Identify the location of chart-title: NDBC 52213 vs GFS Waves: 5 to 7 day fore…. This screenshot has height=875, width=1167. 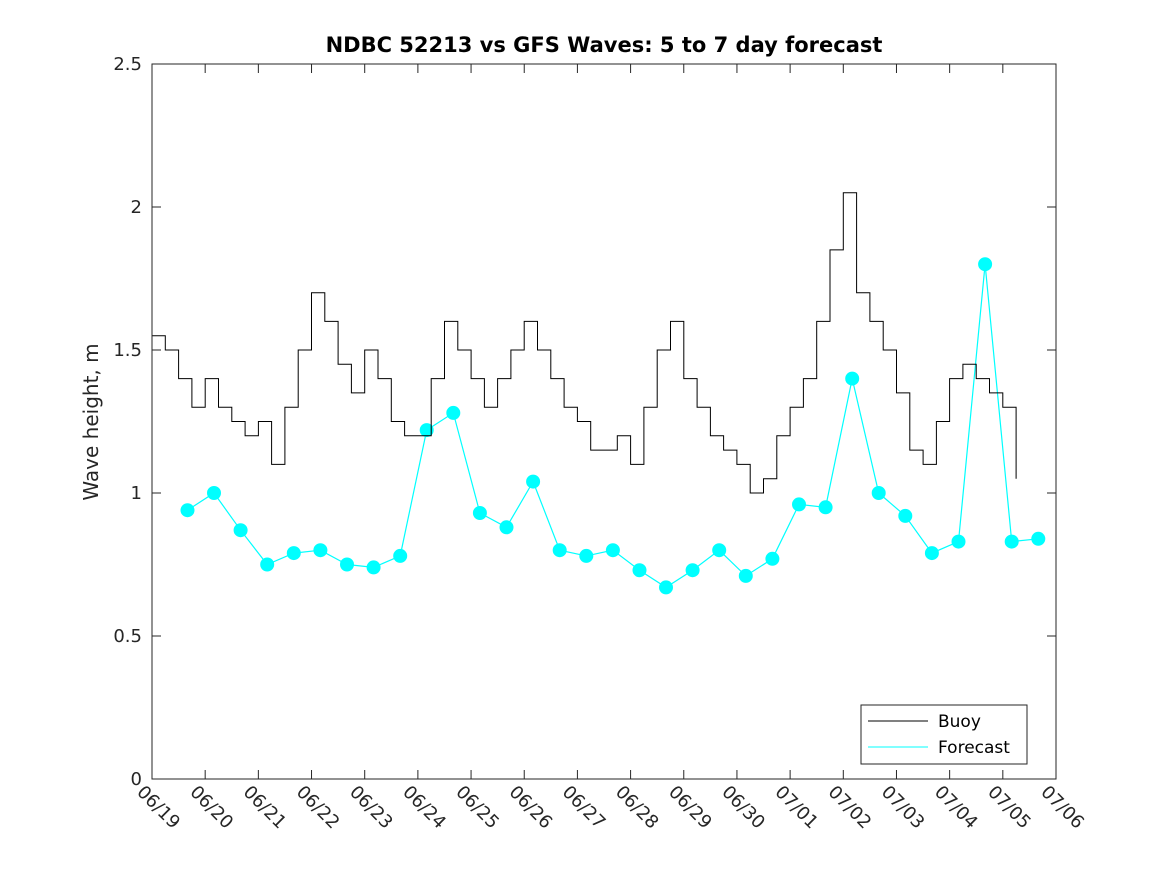
(604, 45).